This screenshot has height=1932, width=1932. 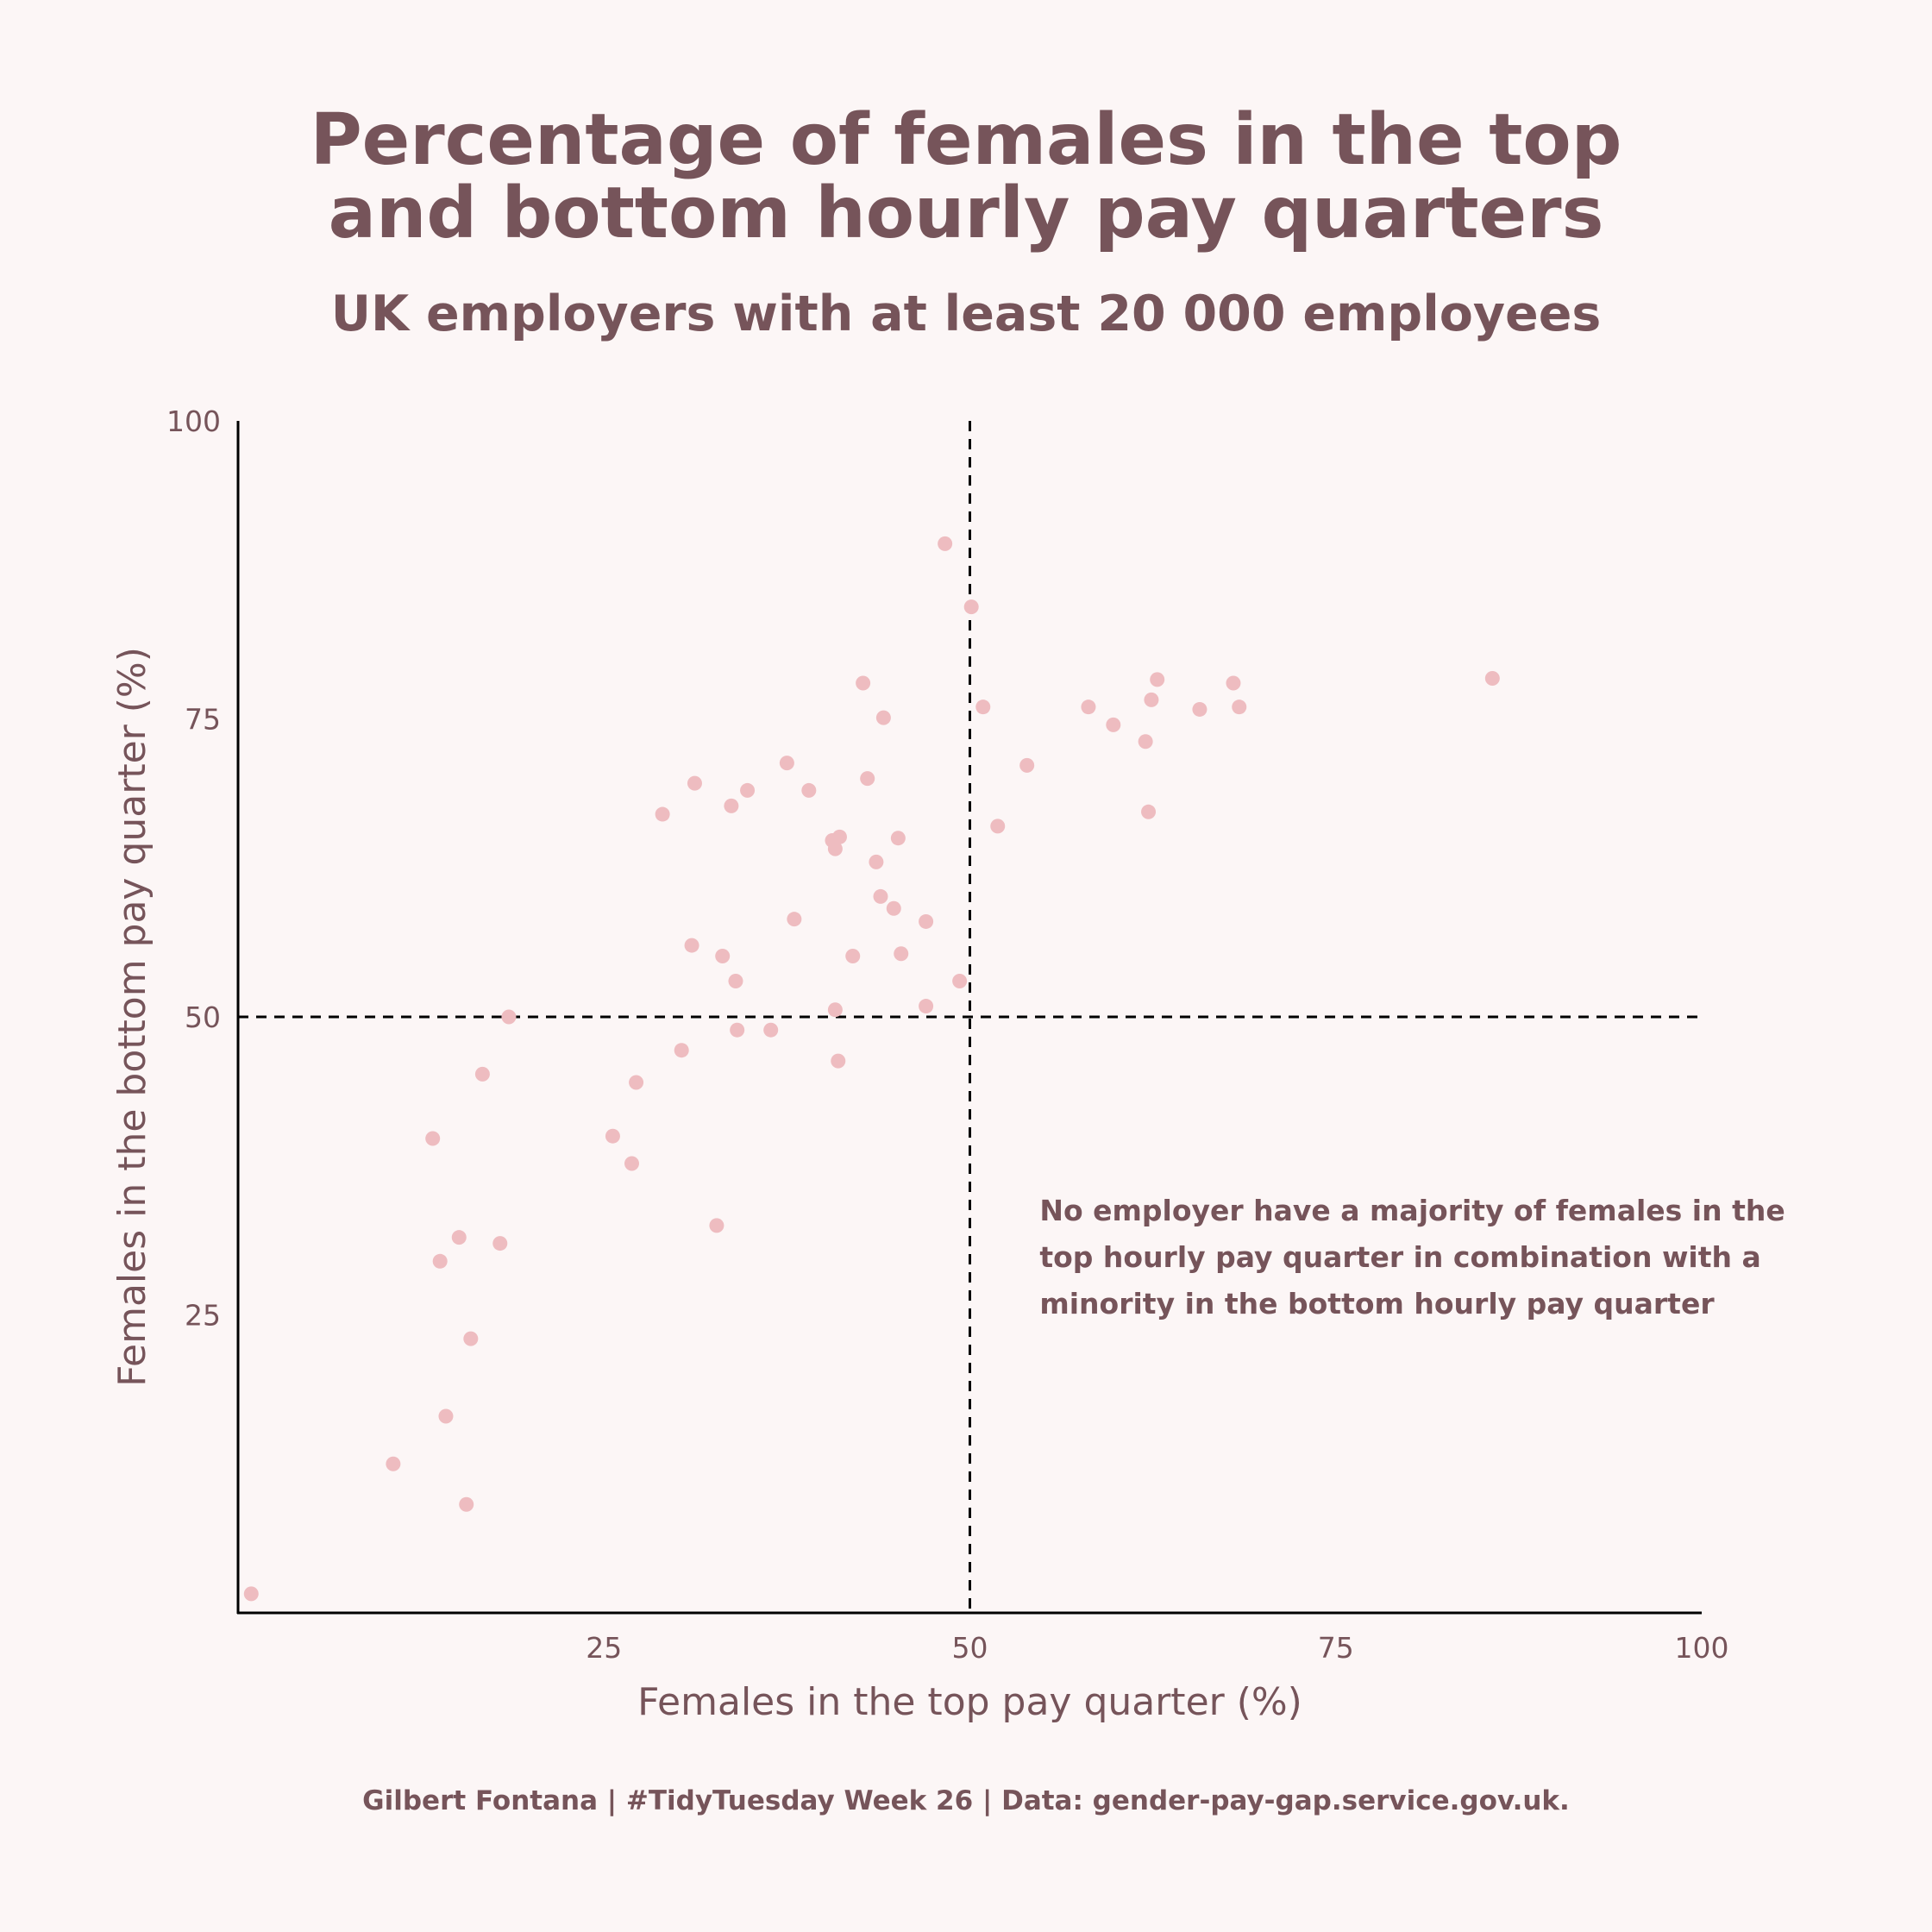 What do you see at coordinates (1336, 1648) in the screenshot?
I see `x-tick-label: 75` at bounding box center [1336, 1648].